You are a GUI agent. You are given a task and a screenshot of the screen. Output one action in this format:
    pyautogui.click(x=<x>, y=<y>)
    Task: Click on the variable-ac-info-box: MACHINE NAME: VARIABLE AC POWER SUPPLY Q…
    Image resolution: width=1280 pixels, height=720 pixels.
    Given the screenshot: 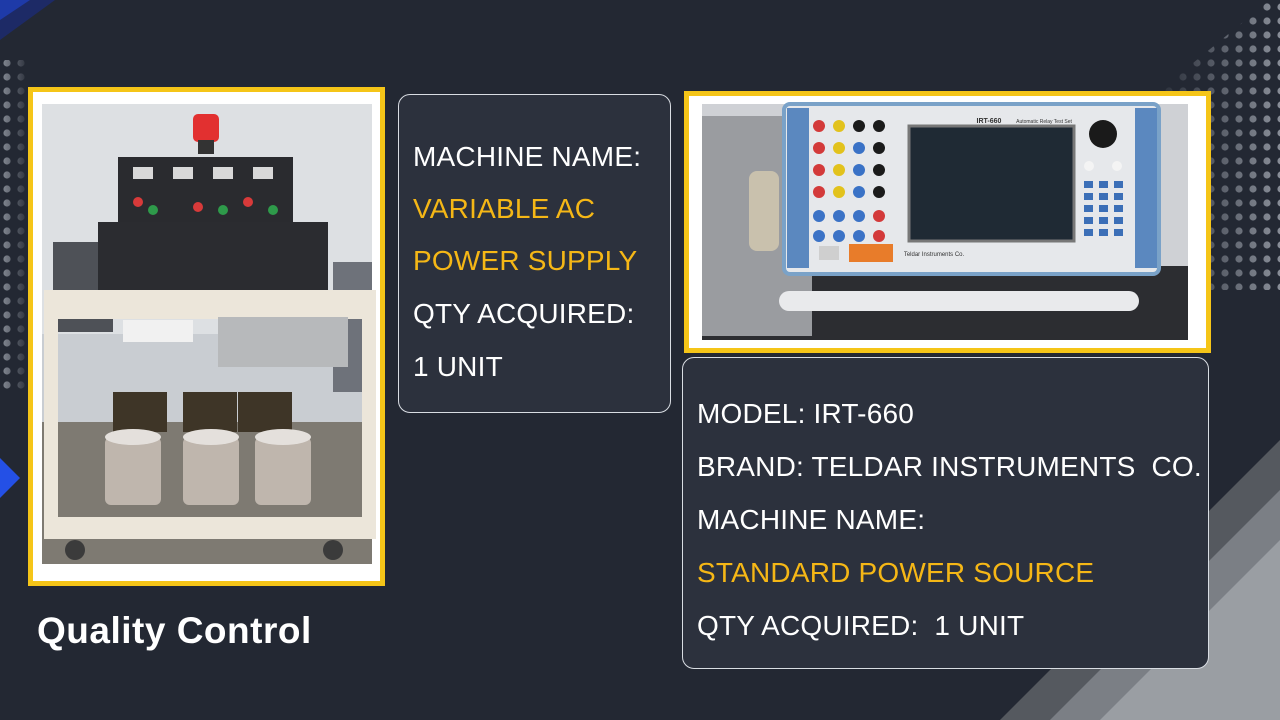 What is the action you would take?
    pyautogui.click(x=534, y=253)
    